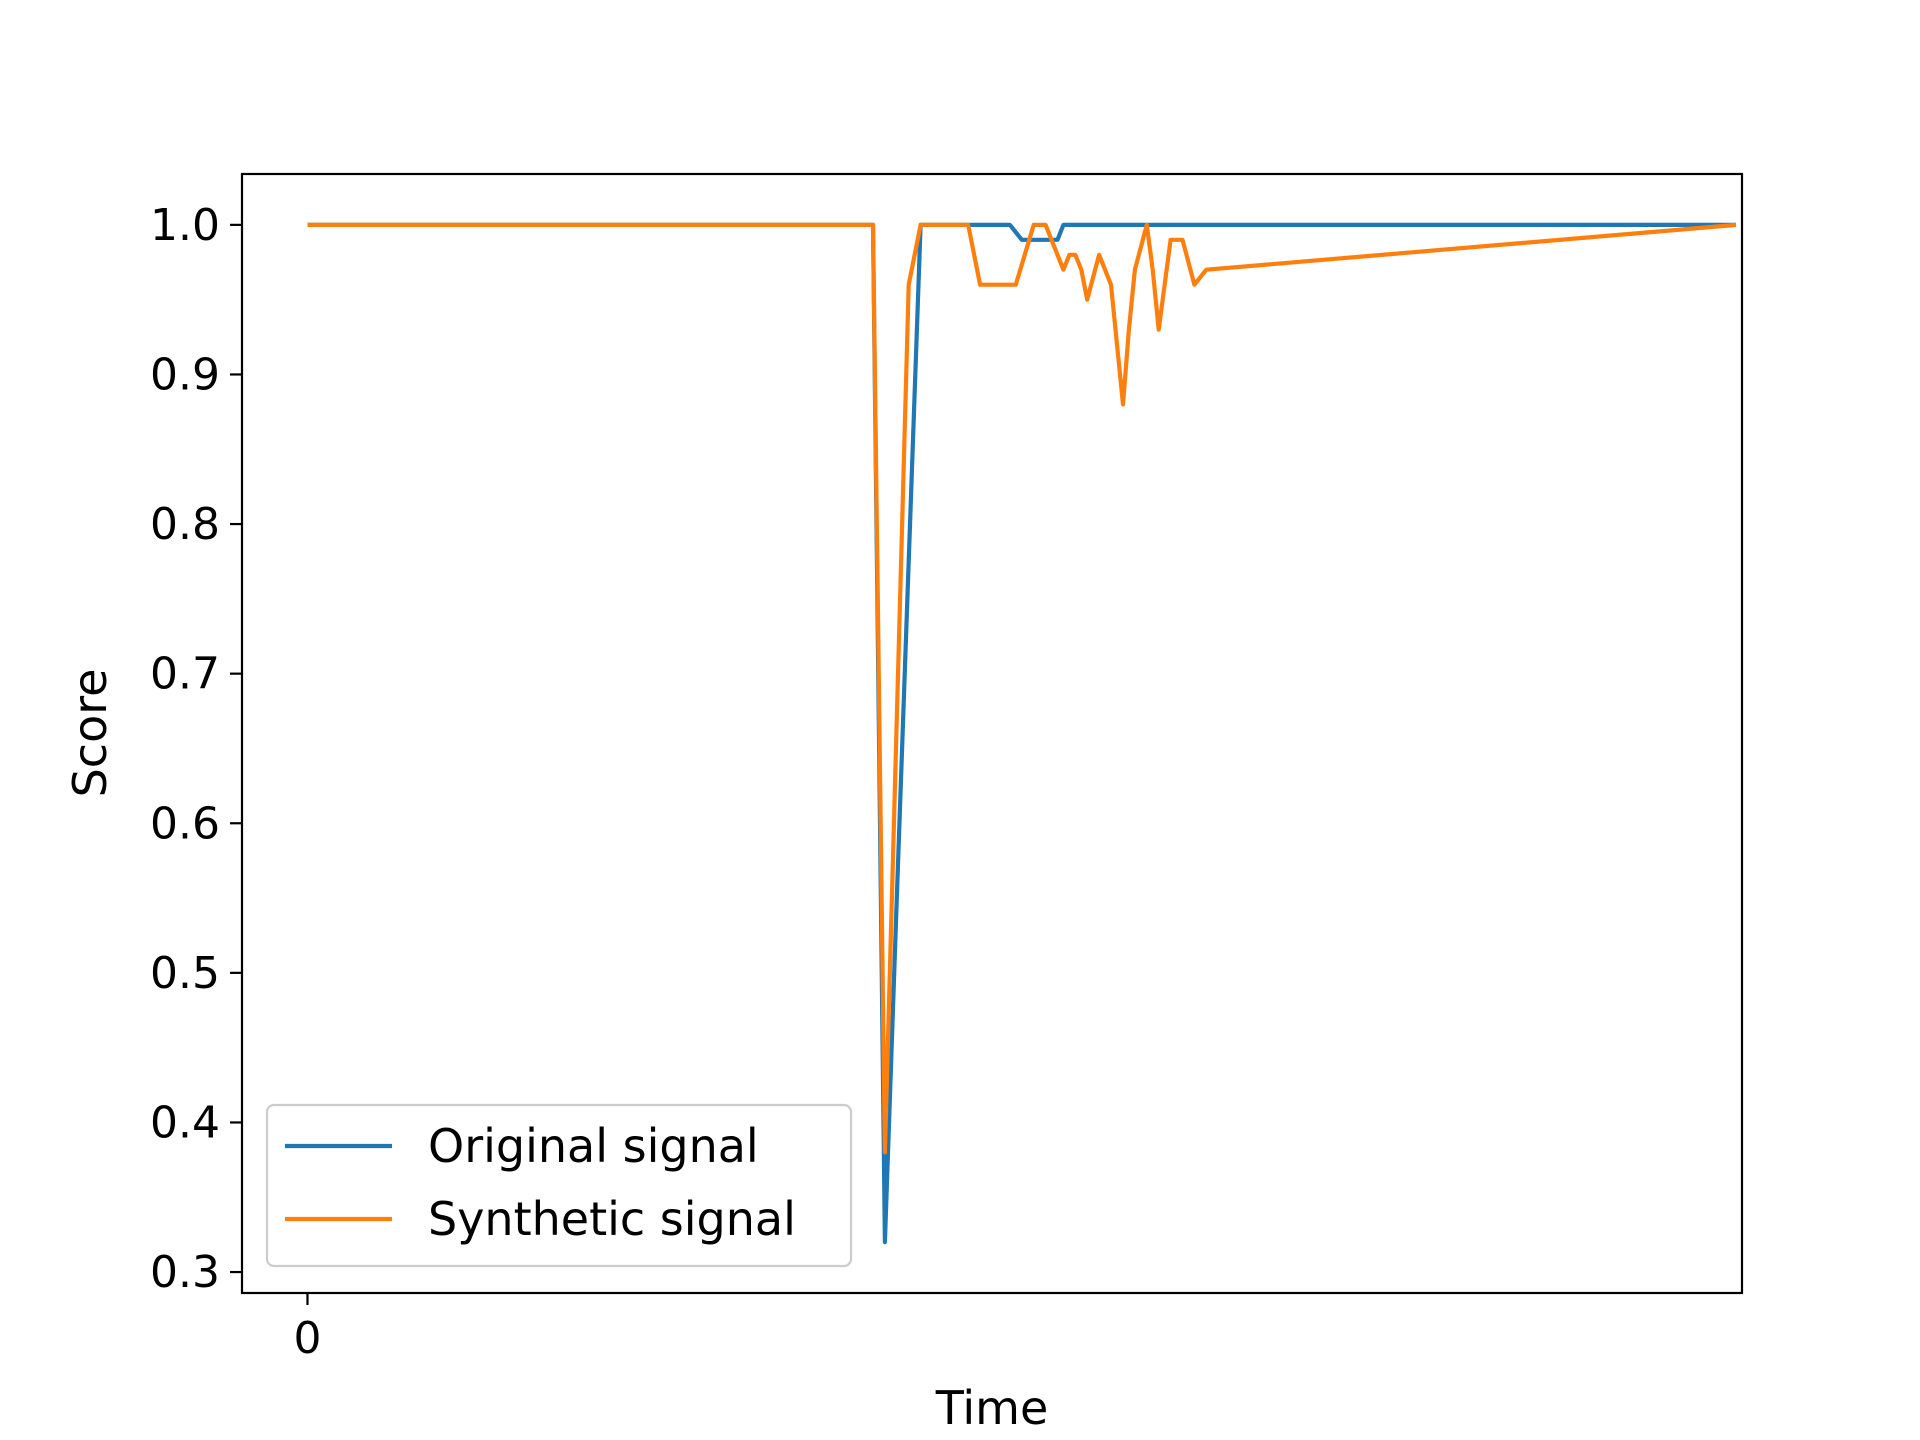 The image size is (1920, 1440). What do you see at coordinates (992, 1408) in the screenshot?
I see `x-axis-title: Time` at bounding box center [992, 1408].